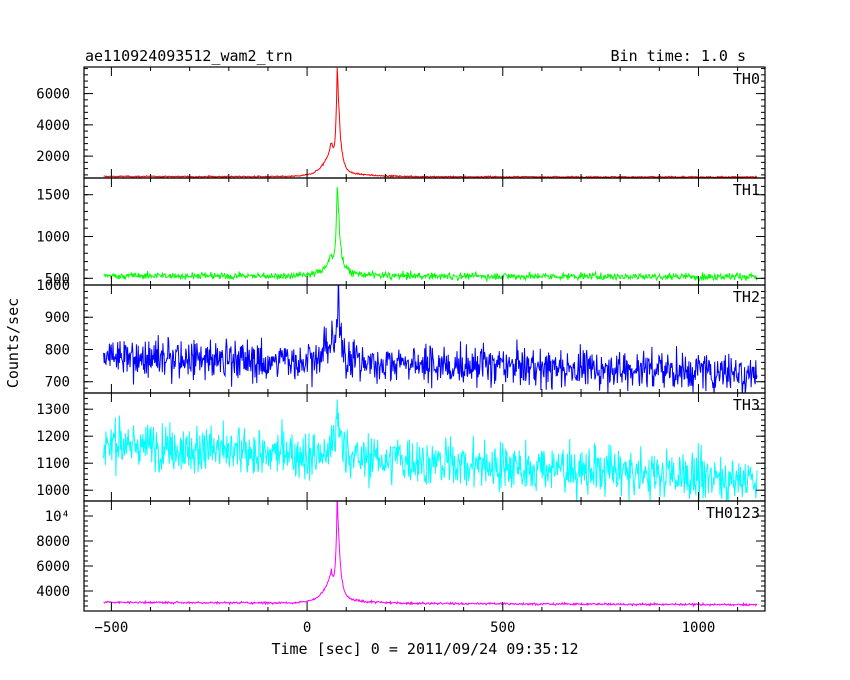 This screenshot has width=850, height=680. I want to click on panel-th0: 2000 4000 6000 TH0, so click(401, 122).